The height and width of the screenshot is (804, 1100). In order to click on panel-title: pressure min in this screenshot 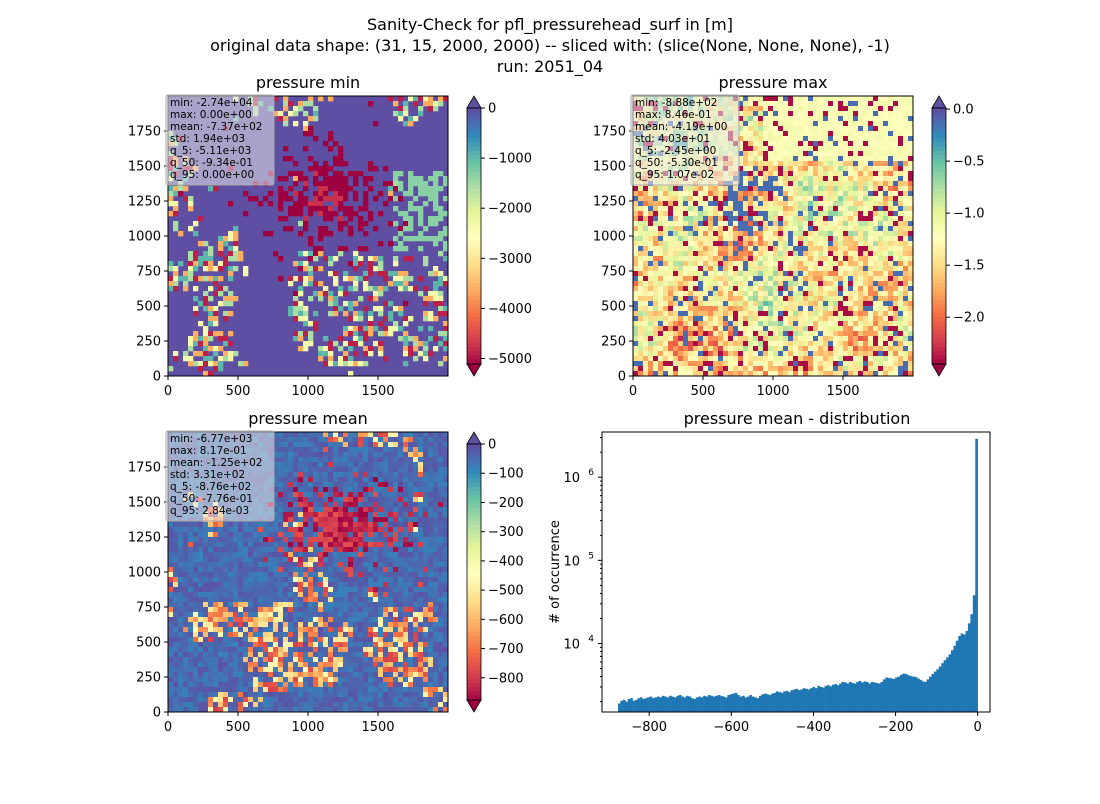, I will do `click(308, 82)`.